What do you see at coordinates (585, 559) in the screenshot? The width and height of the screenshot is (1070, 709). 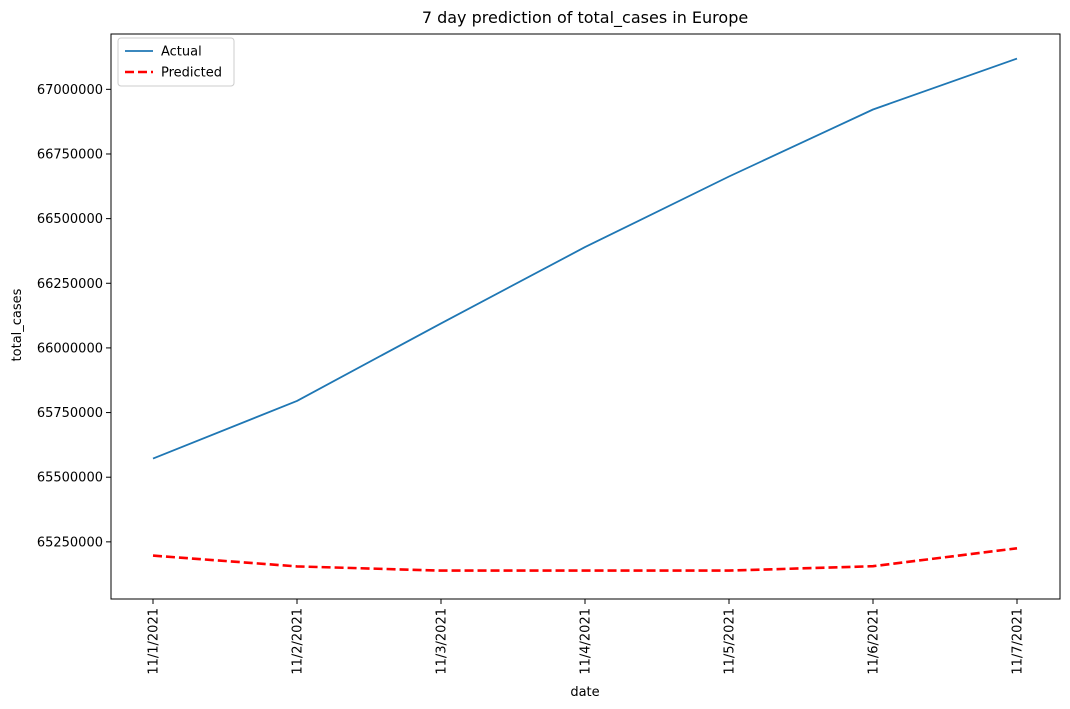 I see `series-line-predicted` at bounding box center [585, 559].